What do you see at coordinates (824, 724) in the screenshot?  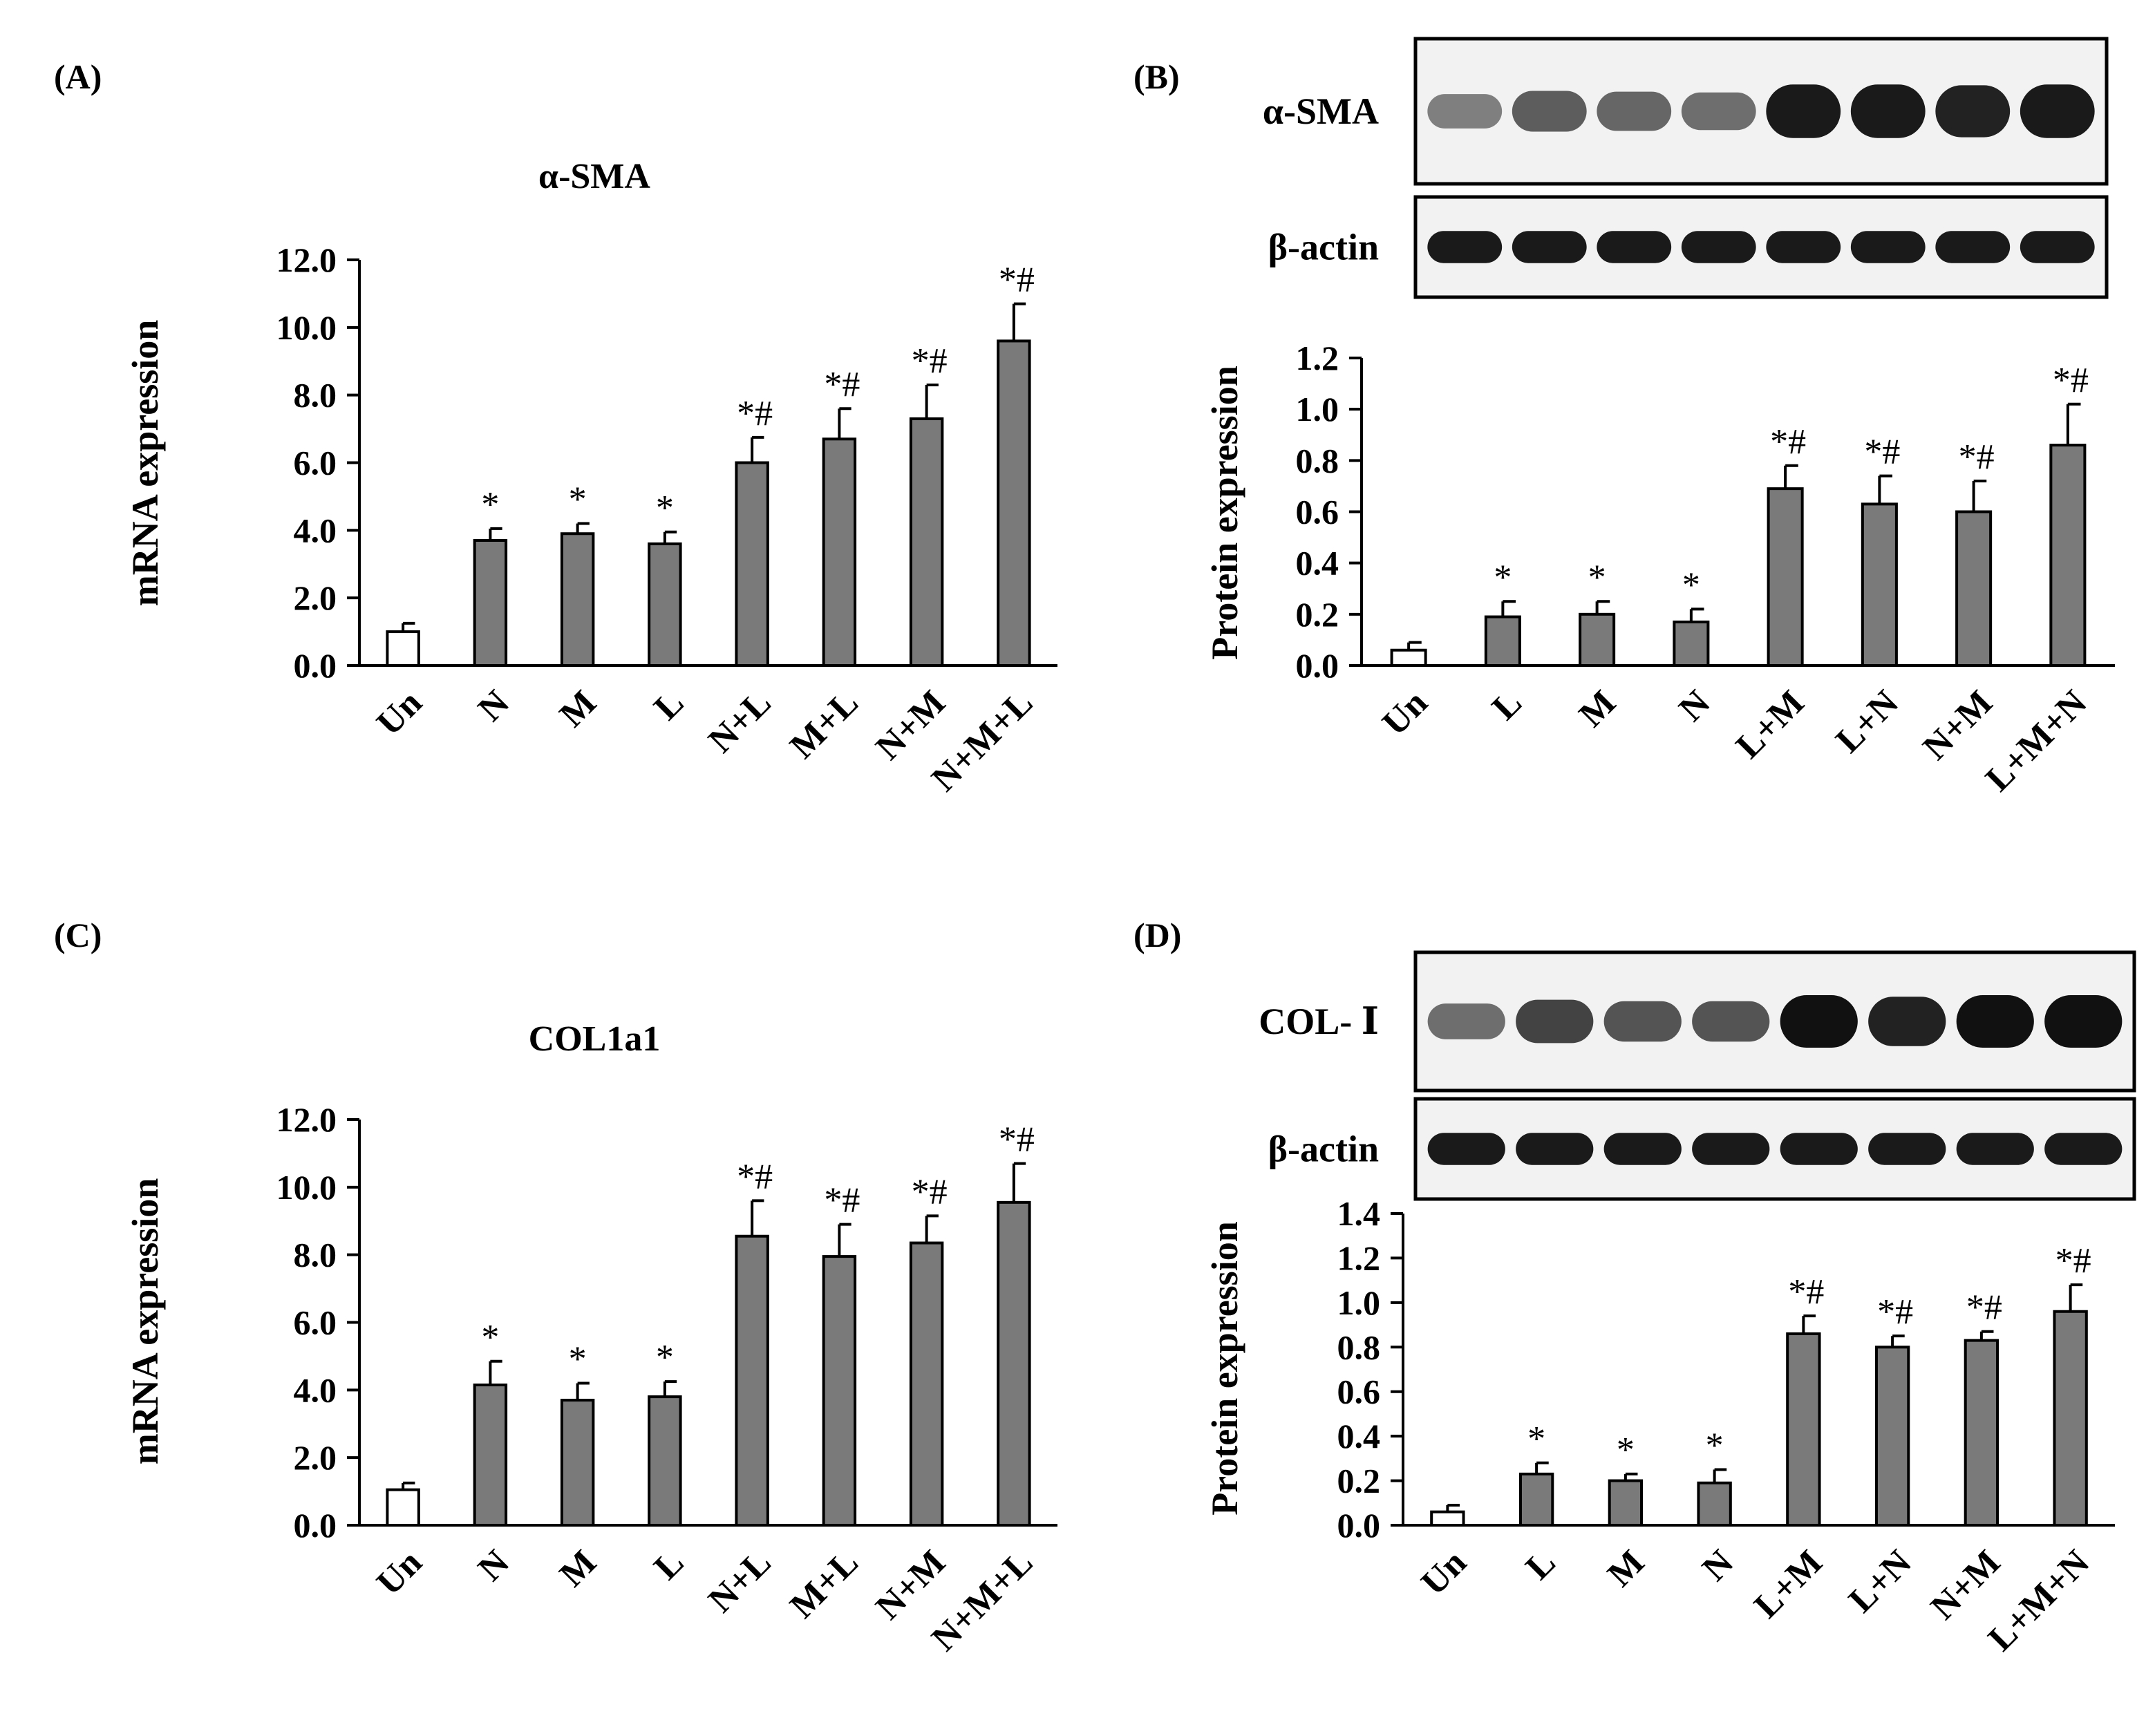 I see `x-tick-label: M+L` at bounding box center [824, 724].